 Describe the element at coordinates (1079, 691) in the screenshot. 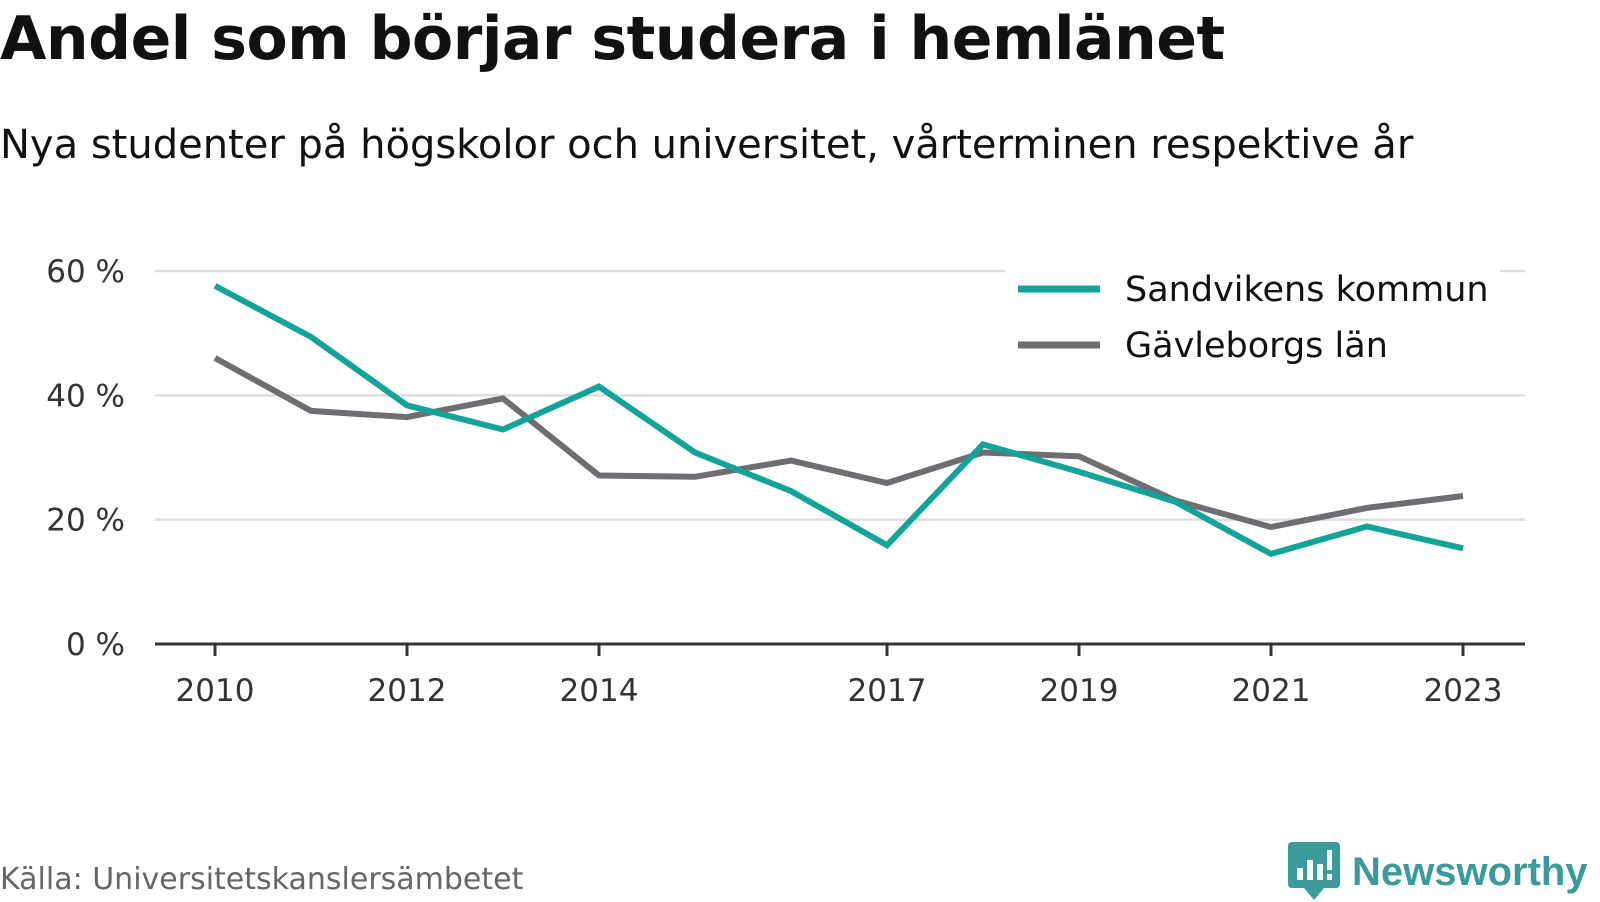

I see `x-tick-label: 2019` at that location.